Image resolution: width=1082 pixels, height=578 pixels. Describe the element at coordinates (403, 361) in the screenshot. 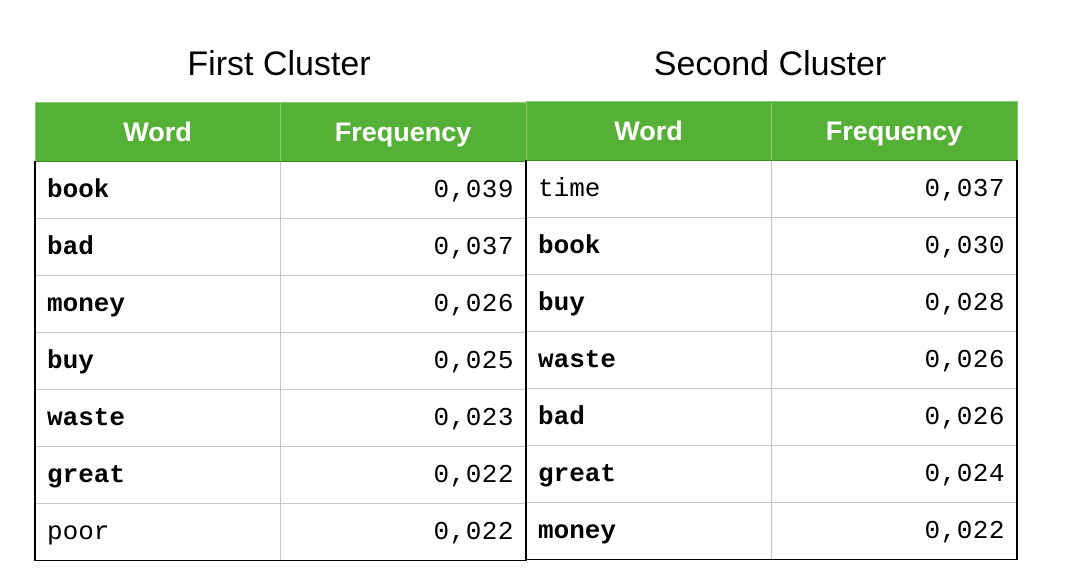

I see `frequency-cell: 0,025` at that location.